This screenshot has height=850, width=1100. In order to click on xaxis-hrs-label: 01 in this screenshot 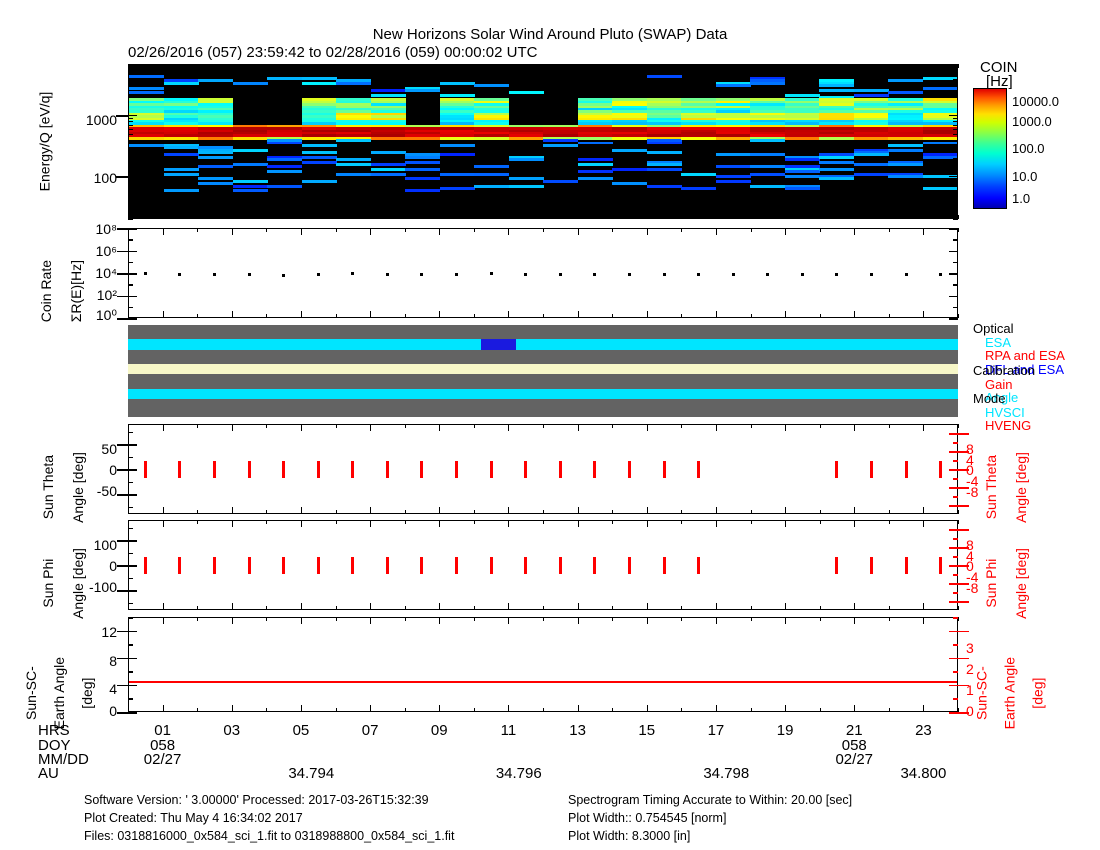, I will do `click(162, 730)`.